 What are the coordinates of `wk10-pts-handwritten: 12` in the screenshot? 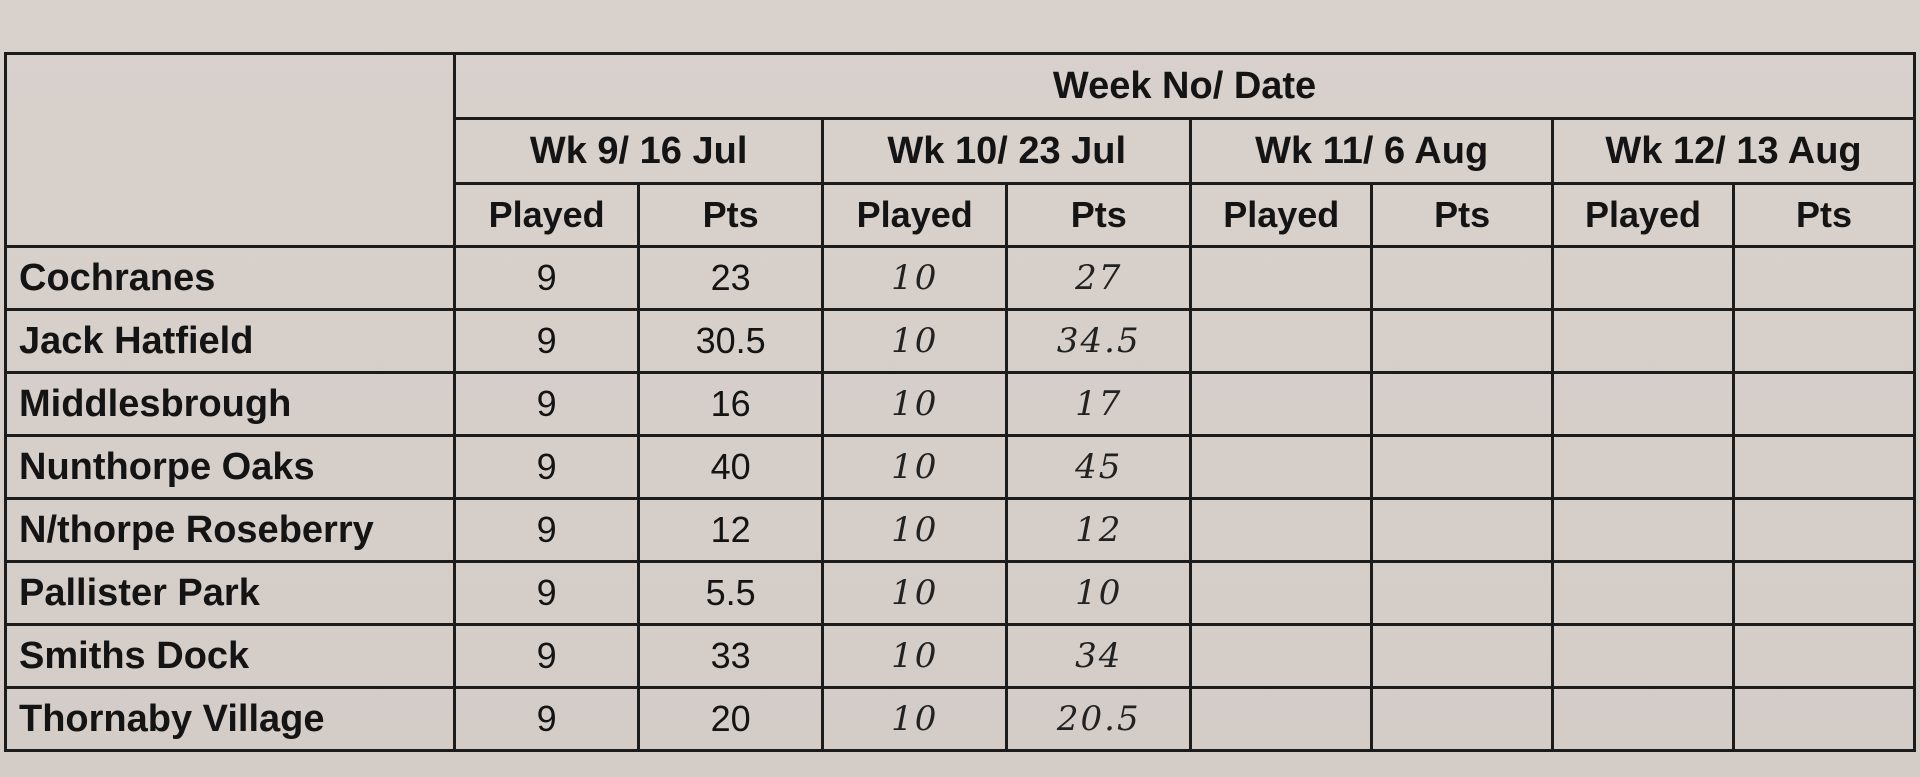 It's located at (1099, 530).